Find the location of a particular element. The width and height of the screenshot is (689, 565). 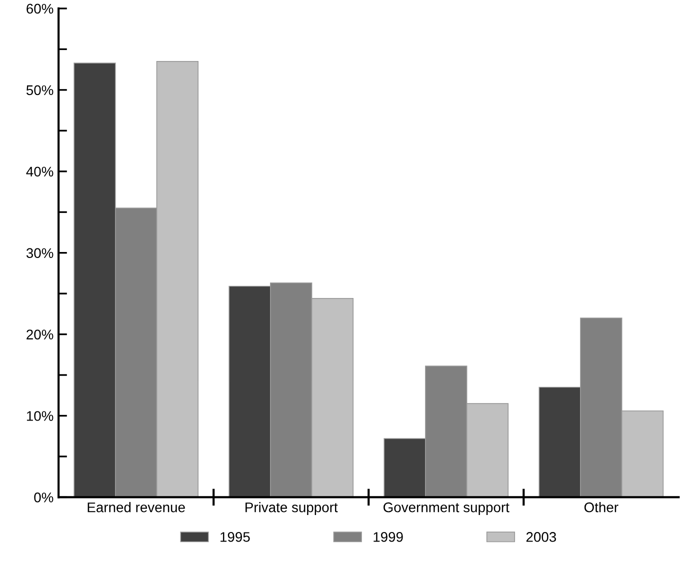

x-tick-label: Private support is located at coordinates (292, 509).